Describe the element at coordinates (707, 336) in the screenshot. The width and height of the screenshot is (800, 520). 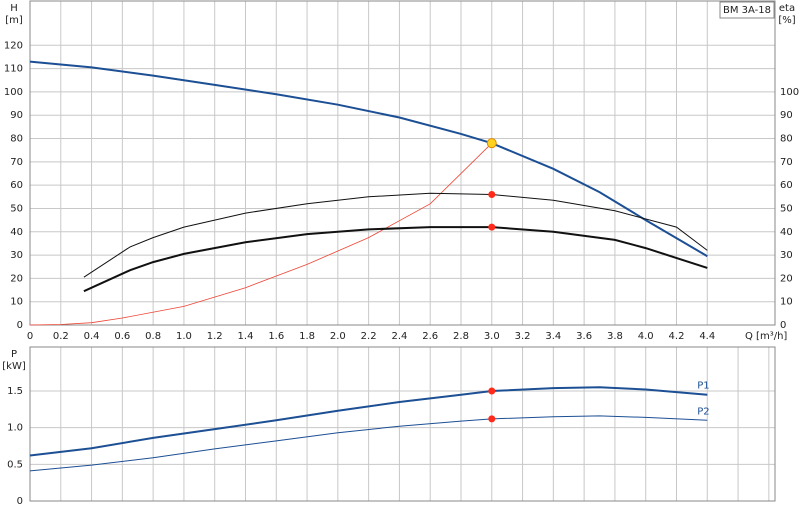
I see `x-tick-label: 4.4` at that location.